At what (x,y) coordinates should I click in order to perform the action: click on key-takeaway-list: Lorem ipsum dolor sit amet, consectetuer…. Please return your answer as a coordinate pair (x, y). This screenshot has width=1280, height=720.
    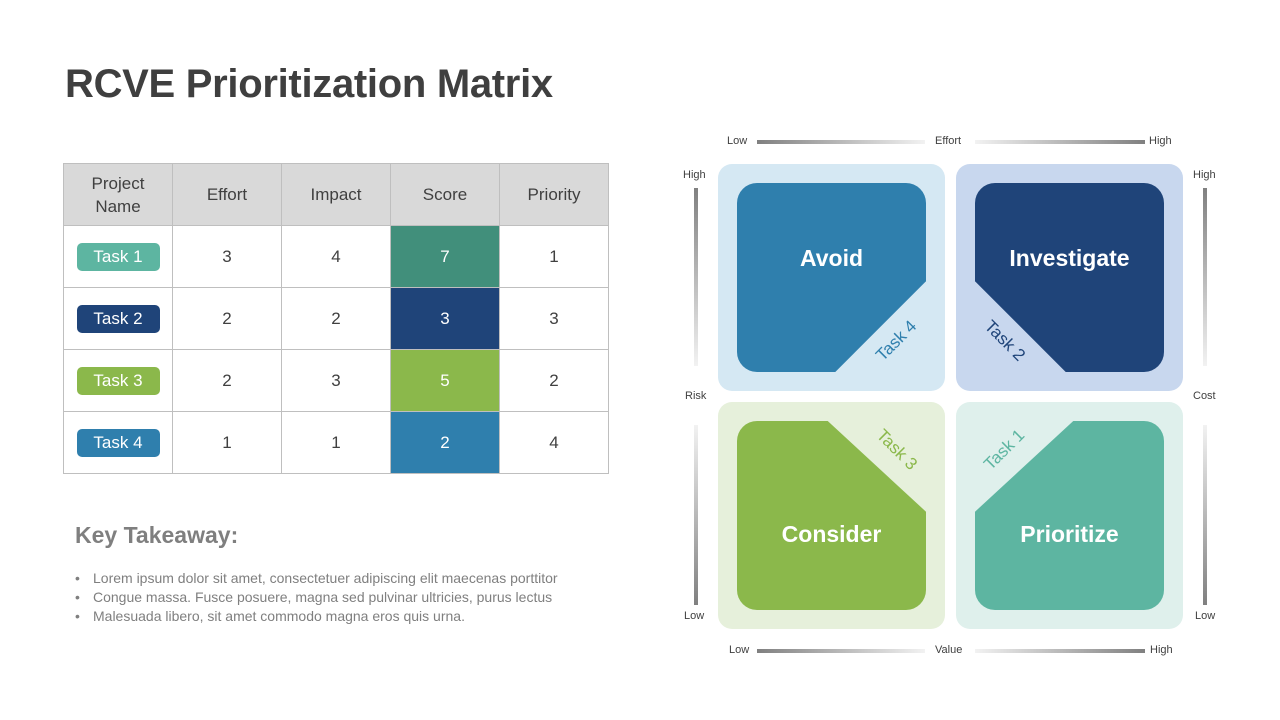
    Looking at the image, I should click on (316, 597).